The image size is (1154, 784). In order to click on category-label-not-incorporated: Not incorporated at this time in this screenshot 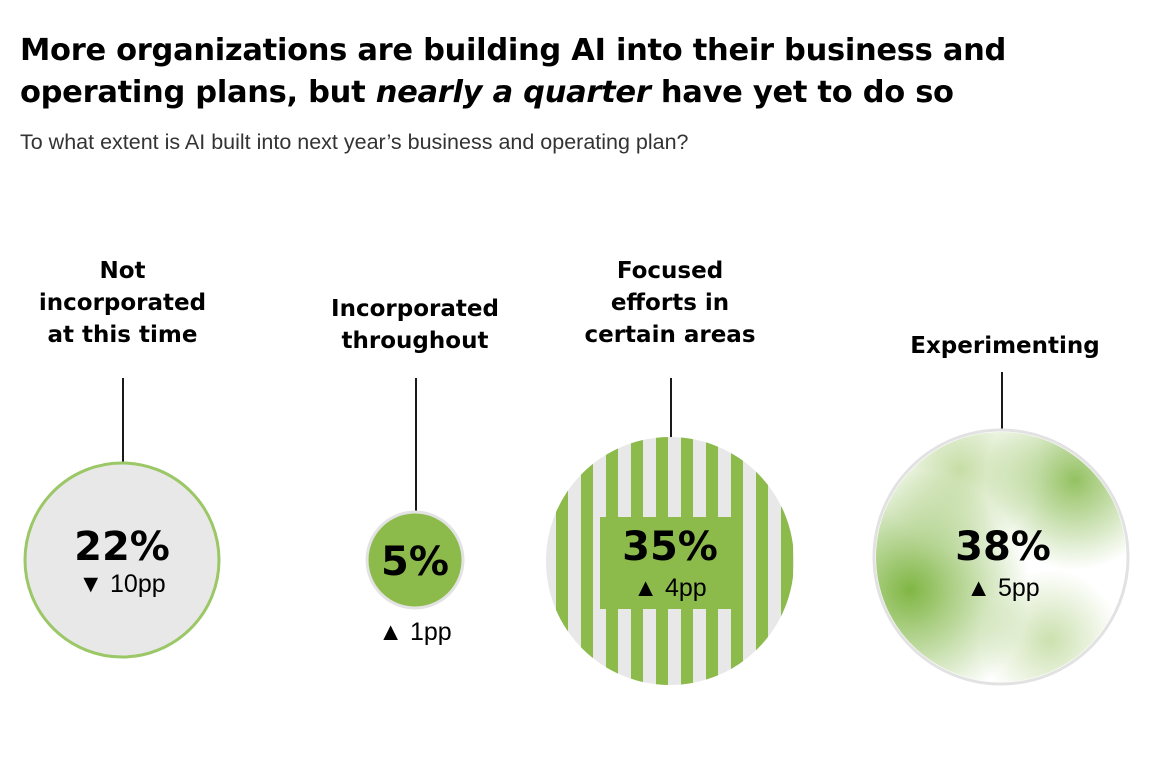, I will do `click(122, 303)`.